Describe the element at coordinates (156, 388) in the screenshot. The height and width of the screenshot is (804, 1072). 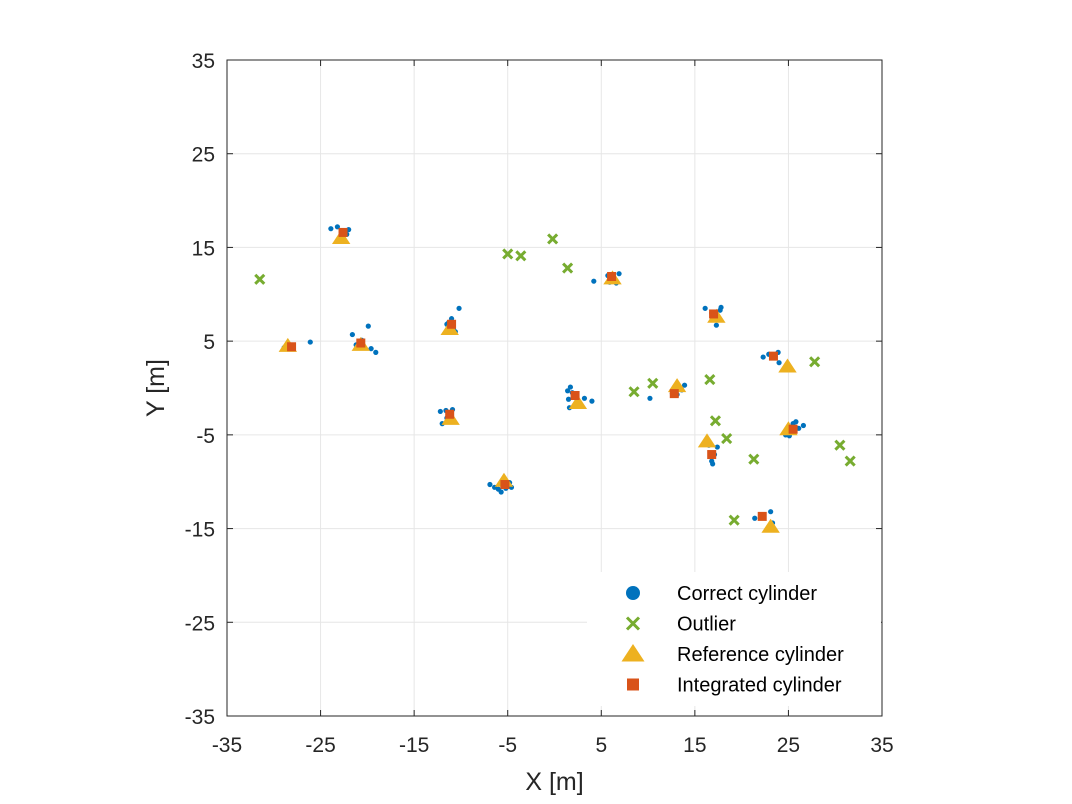
I see `y-axis-label: Y [m]` at that location.